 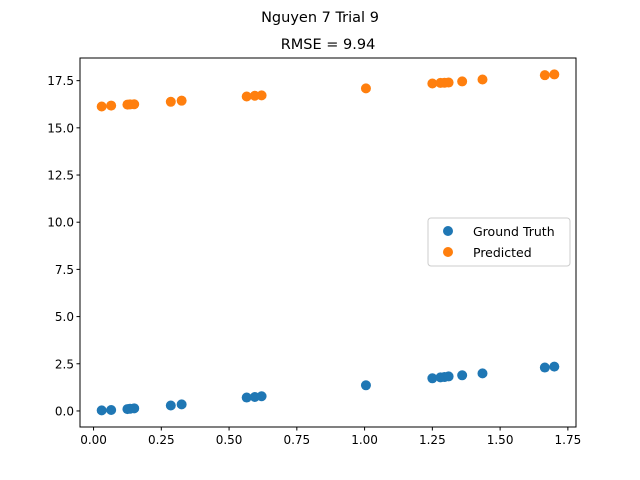 What do you see at coordinates (60, 176) in the screenshot?
I see `y-tick-label: 12.5` at bounding box center [60, 176].